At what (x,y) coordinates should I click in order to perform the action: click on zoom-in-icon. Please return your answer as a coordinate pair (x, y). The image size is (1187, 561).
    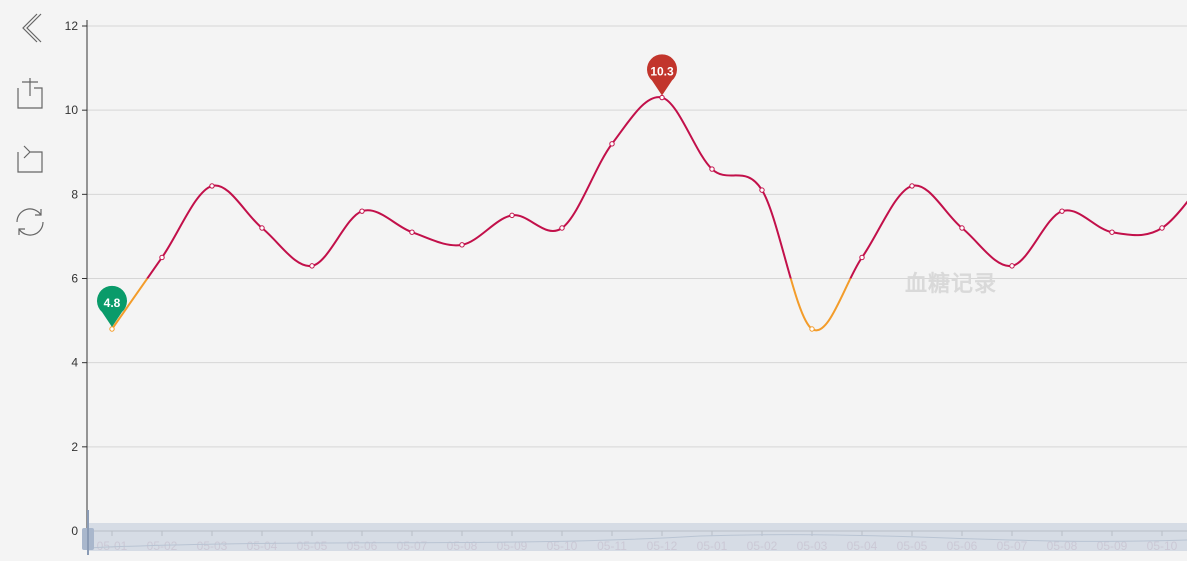
    Looking at the image, I should click on (30, 94).